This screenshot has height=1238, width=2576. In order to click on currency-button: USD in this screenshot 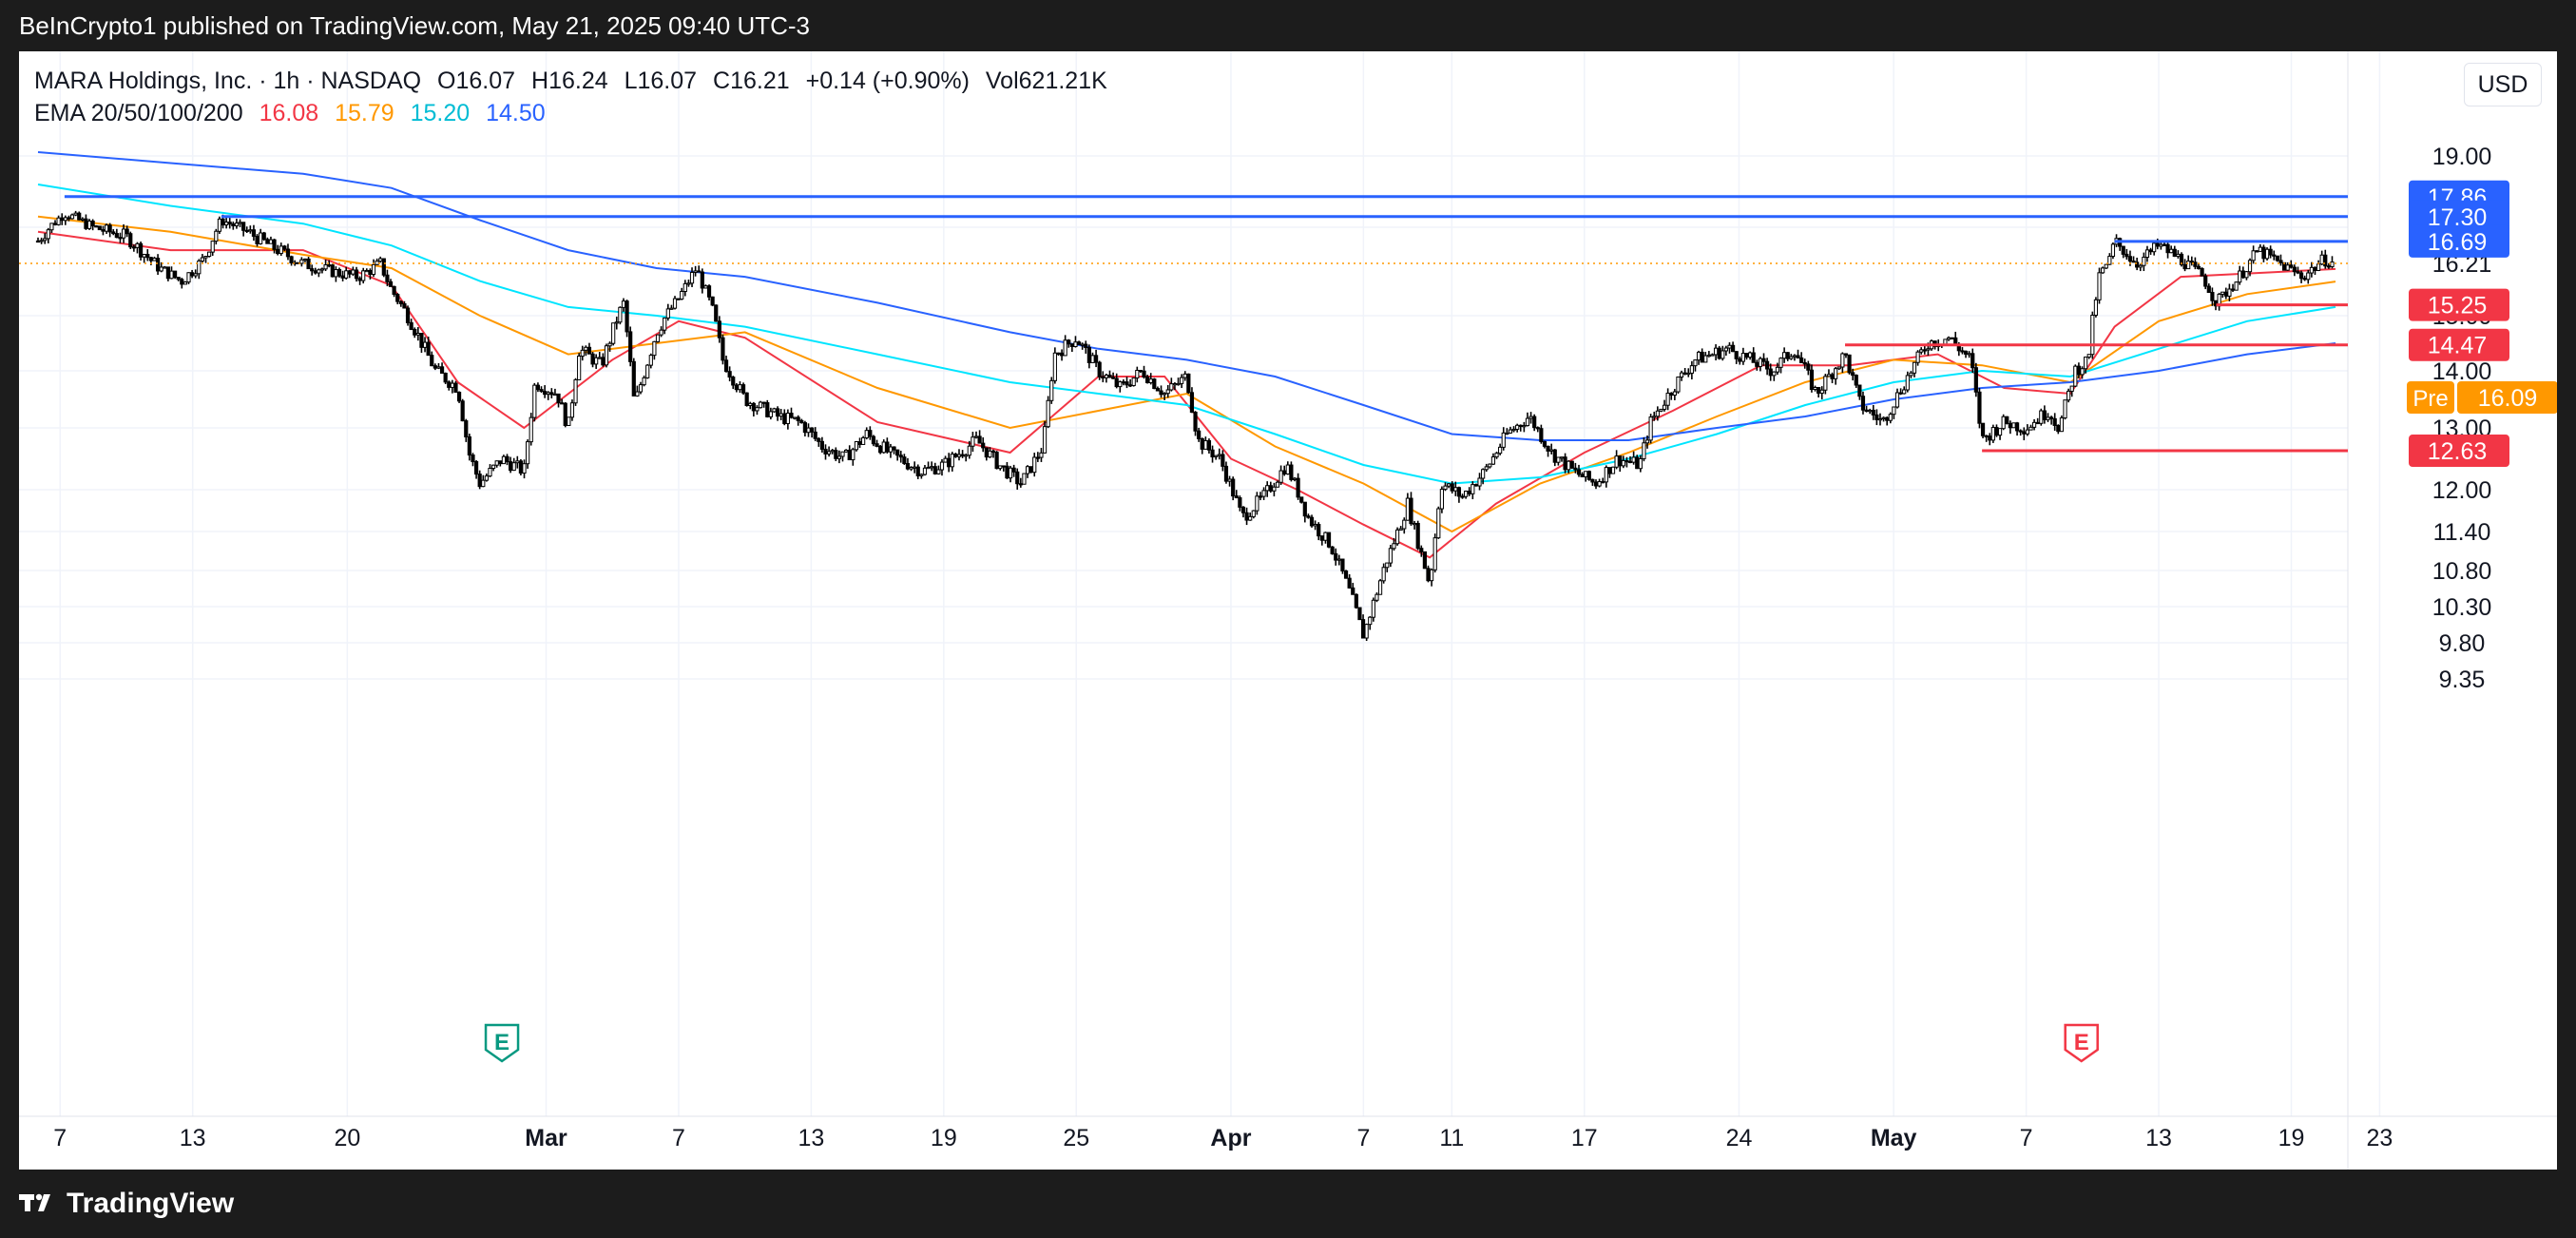, I will do `click(2503, 85)`.